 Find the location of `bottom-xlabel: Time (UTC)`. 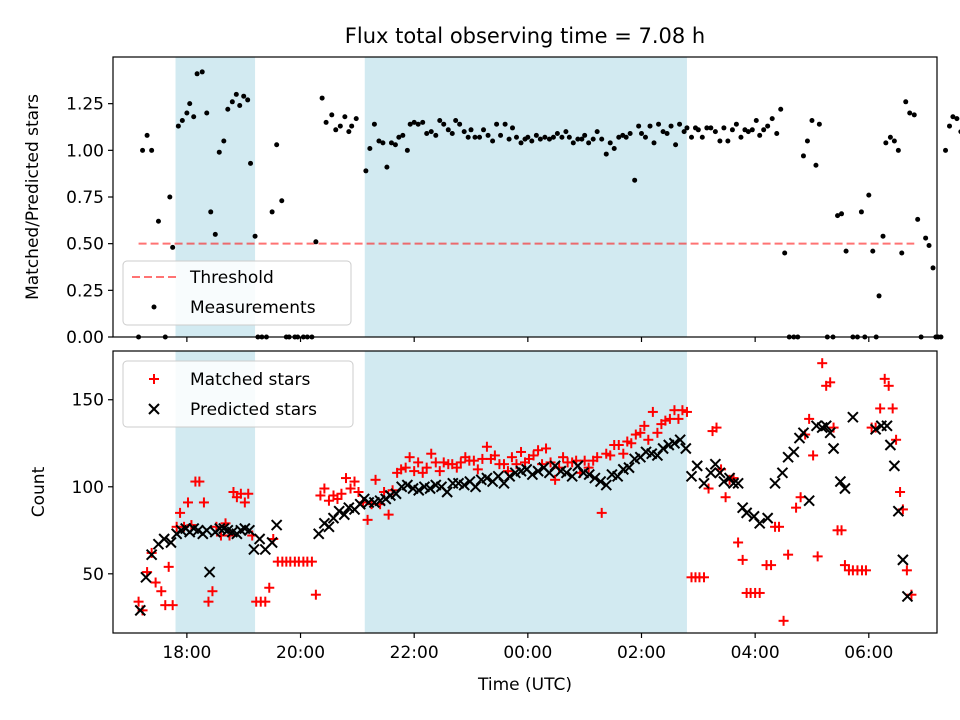

bottom-xlabel: Time (UTC) is located at coordinates (524, 685).